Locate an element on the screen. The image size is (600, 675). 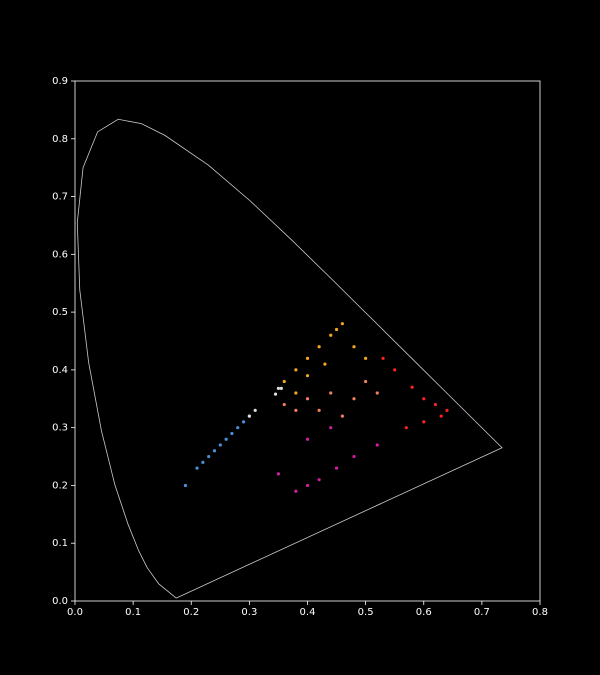
y-tick-label: 0.8 is located at coordinates (60, 139).